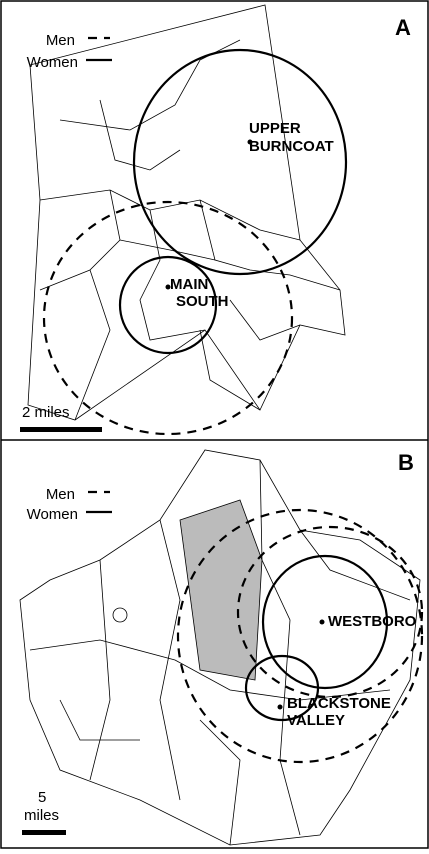  Describe the element at coordinates (372, 621) in the screenshot. I see `place-label: WESTBORO` at that location.